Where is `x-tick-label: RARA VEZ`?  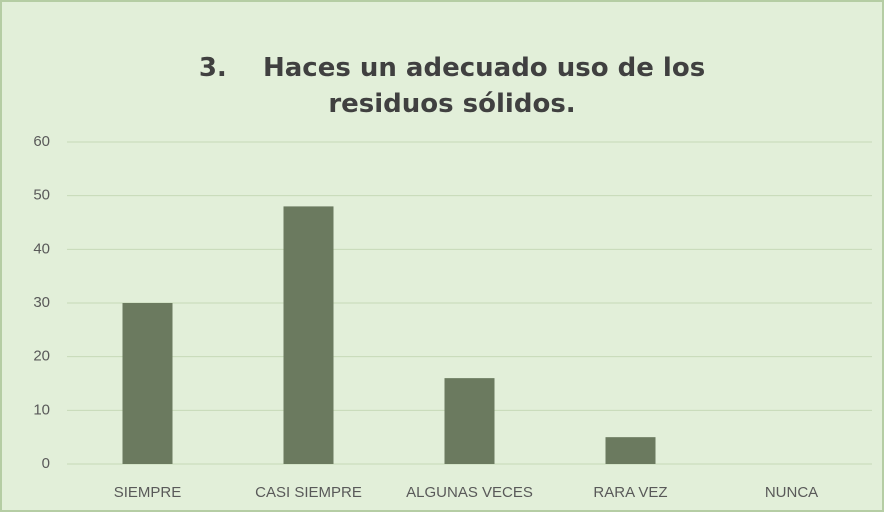 x-tick-label: RARA VEZ is located at coordinates (630, 492).